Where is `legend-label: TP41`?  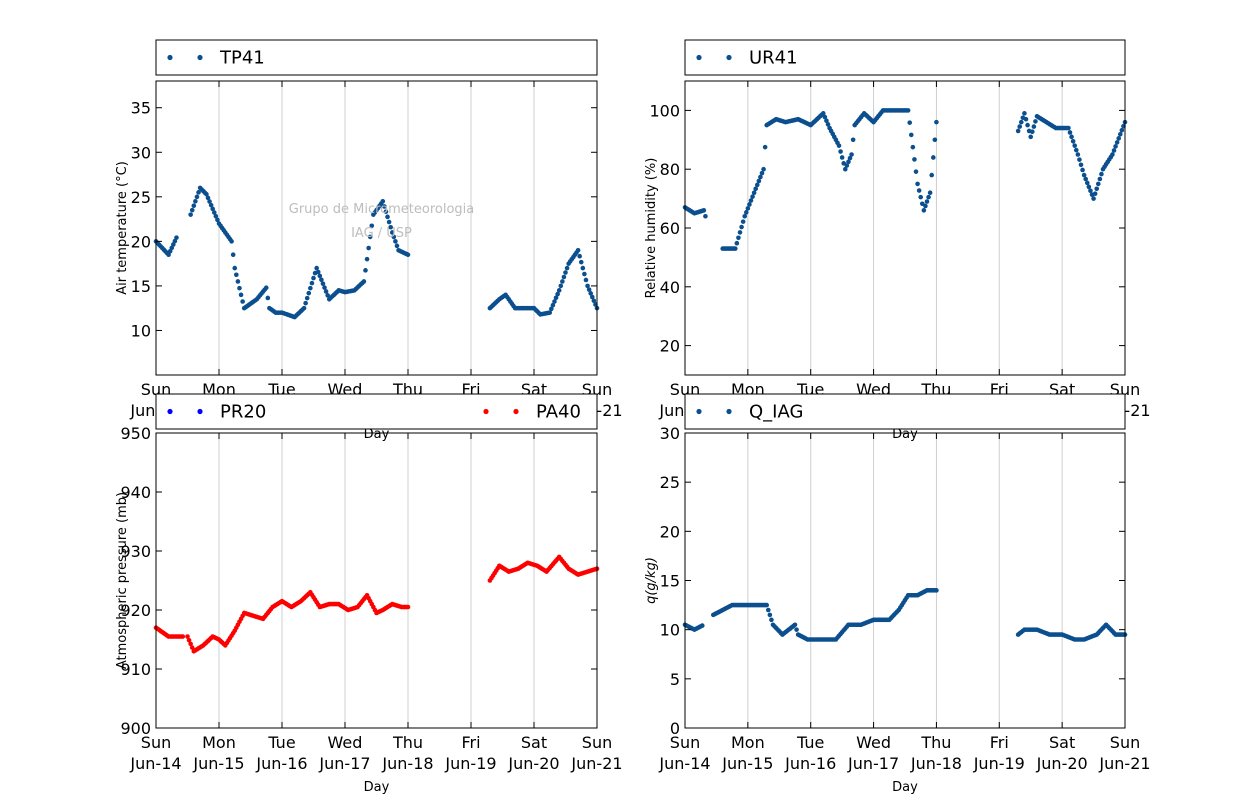
legend-label: TP41 is located at coordinates (242, 58).